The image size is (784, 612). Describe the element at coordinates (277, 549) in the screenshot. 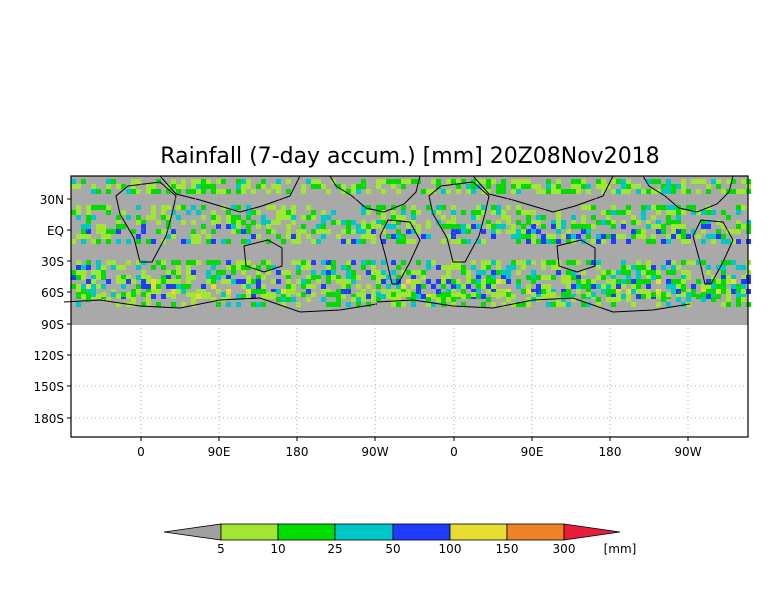

I see `colorbar-level-label: 10` at that location.